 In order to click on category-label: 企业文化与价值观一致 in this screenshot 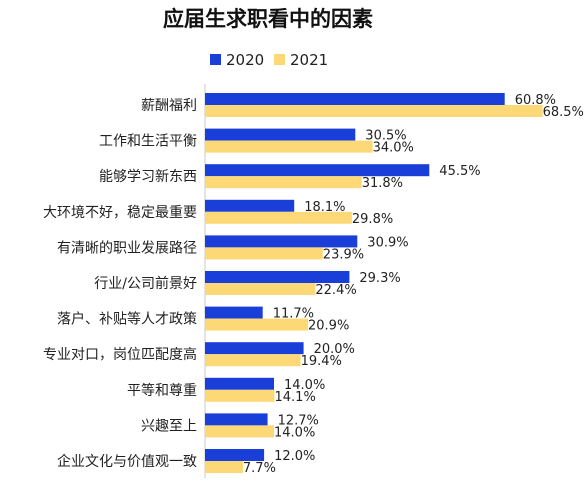, I will do `click(127, 461)`.